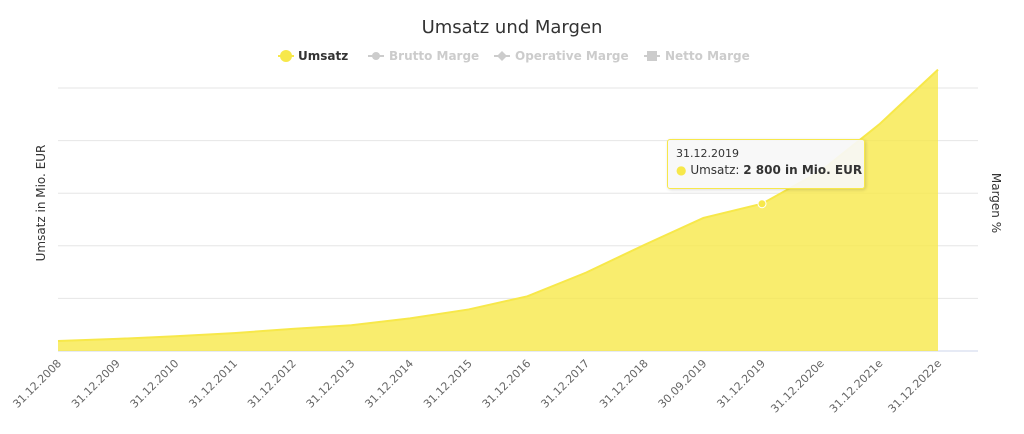 The width and height of the screenshot is (1024, 434). What do you see at coordinates (502, 56) in the screenshot?
I see `legend-diamond-icon` at bounding box center [502, 56].